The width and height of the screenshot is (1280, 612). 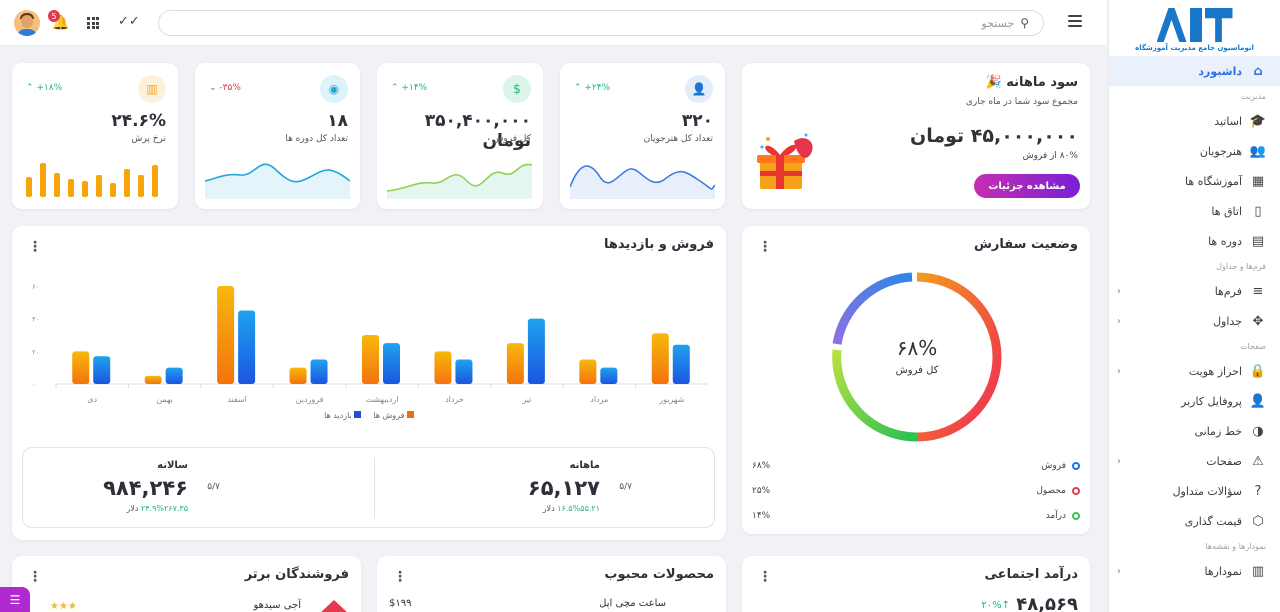 I want to click on logo: اتوماسیون جامع مدیریت آموزشگاه, so click(x=1194, y=28).